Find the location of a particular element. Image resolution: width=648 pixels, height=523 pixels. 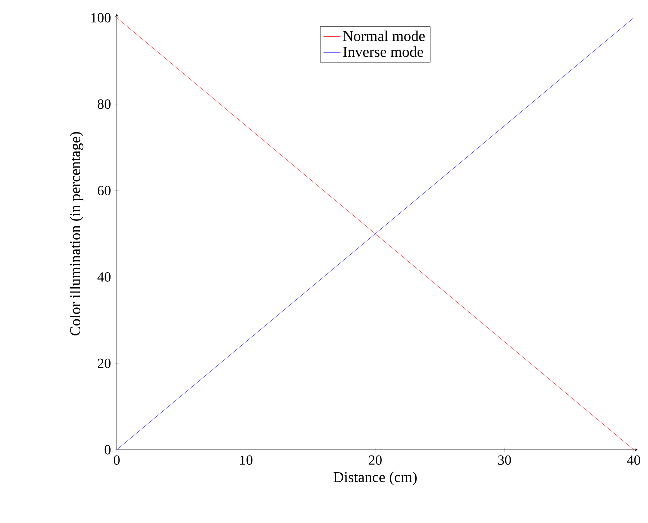

legend-label: Inverse mode is located at coordinates (383, 52).